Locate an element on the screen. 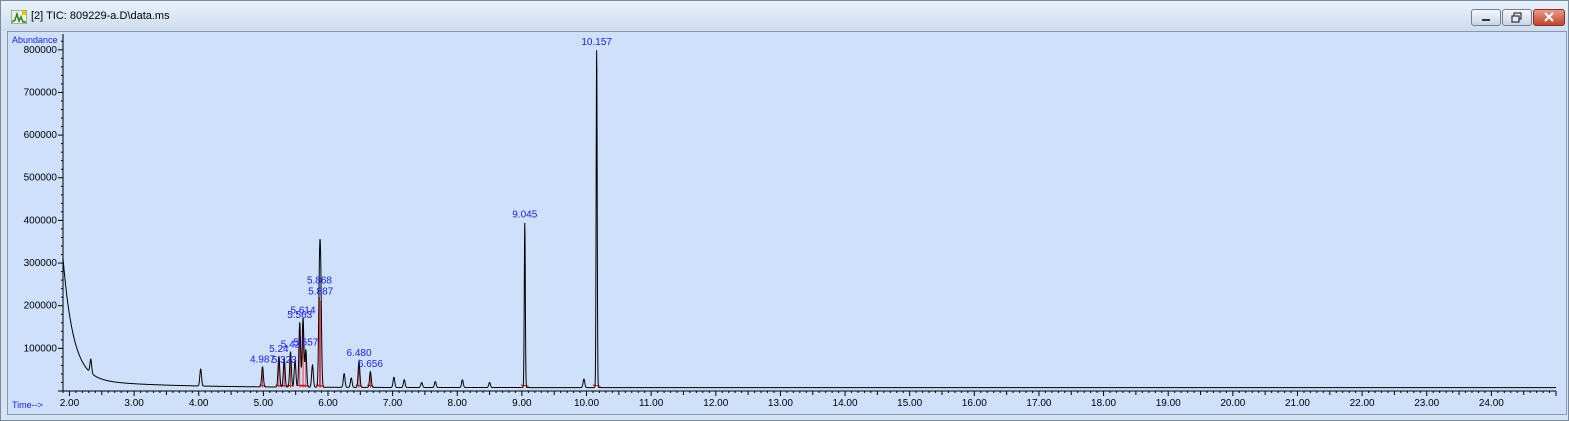 The width and height of the screenshot is (1569, 421). y-axis-title: Abundance is located at coordinates (35, 40).